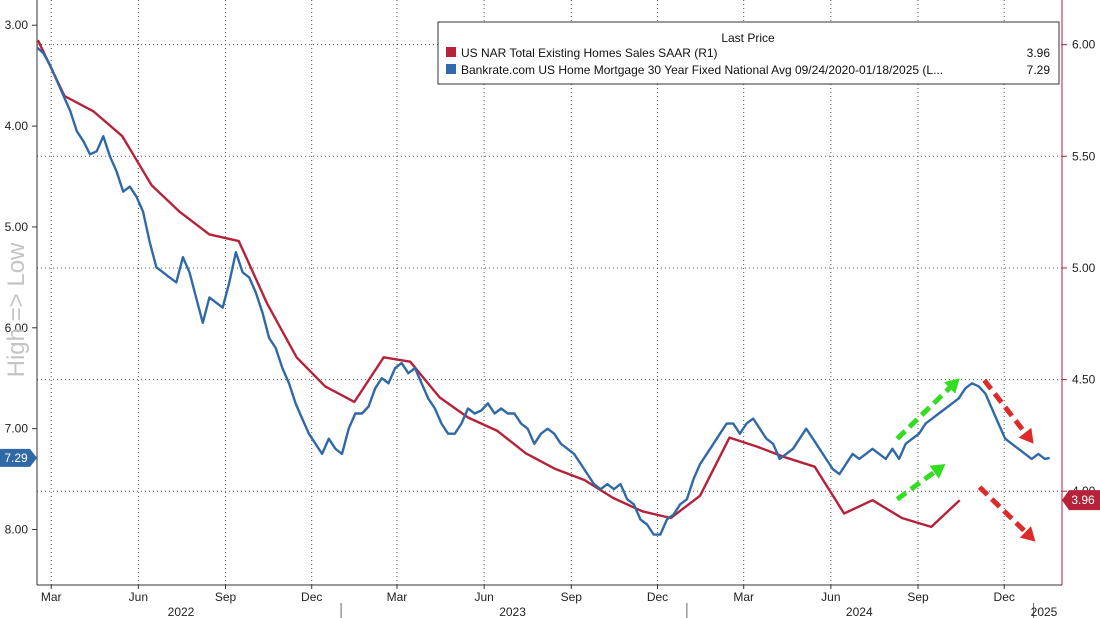  What do you see at coordinates (1084, 268) in the screenshot?
I see `right-tick-label: 5.00` at bounding box center [1084, 268].